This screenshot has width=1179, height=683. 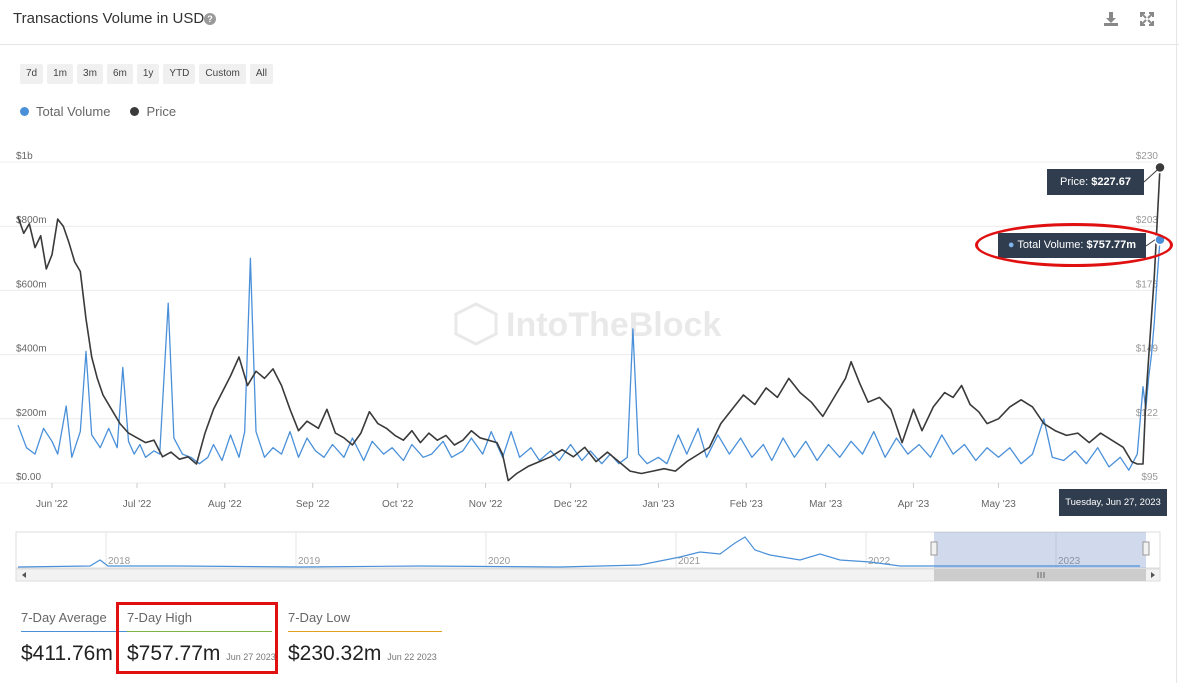 I want to click on y-left-tick-label: $0.00, so click(x=28, y=477).